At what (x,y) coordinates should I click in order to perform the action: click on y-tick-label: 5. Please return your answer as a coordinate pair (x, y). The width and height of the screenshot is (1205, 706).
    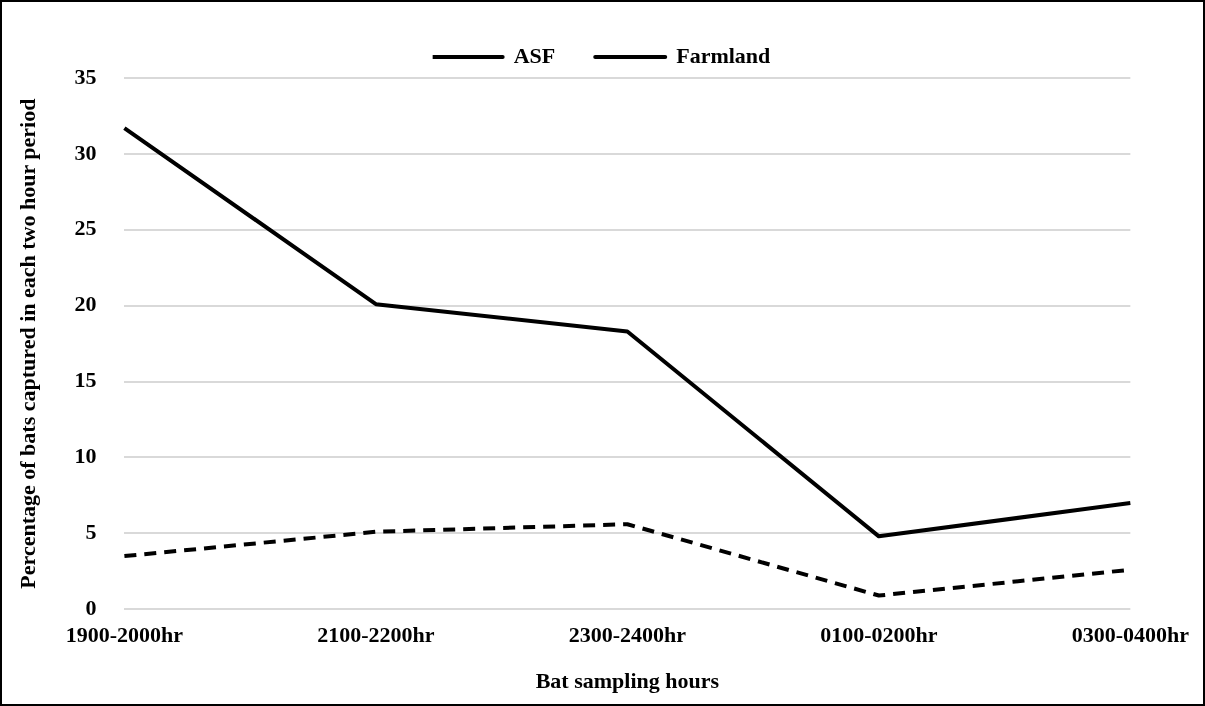
    Looking at the image, I should click on (91, 531).